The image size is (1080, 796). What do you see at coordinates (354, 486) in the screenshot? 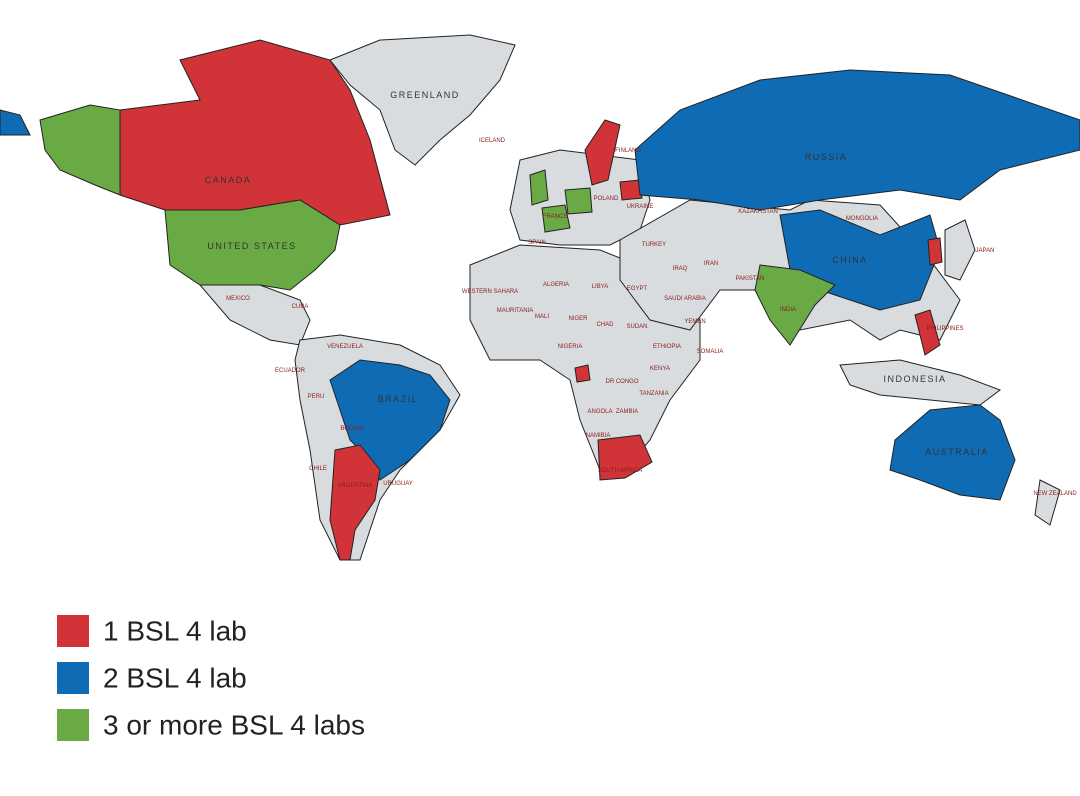
I see `country-label: ARGENTINA` at bounding box center [354, 486].